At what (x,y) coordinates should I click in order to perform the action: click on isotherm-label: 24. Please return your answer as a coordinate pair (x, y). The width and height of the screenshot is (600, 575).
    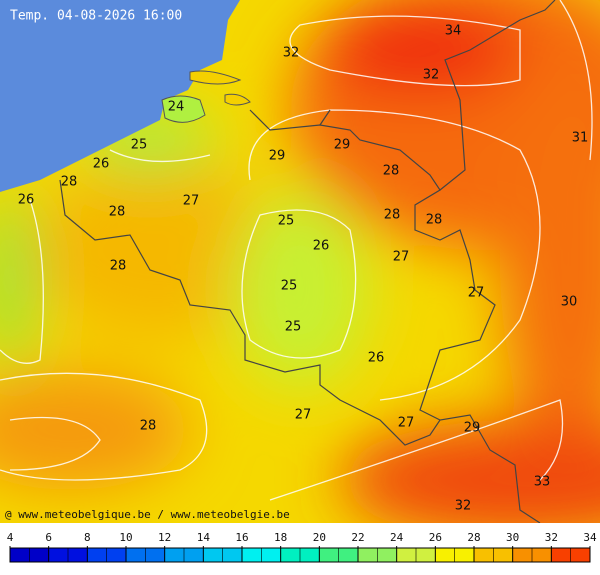
    Looking at the image, I should click on (176, 107).